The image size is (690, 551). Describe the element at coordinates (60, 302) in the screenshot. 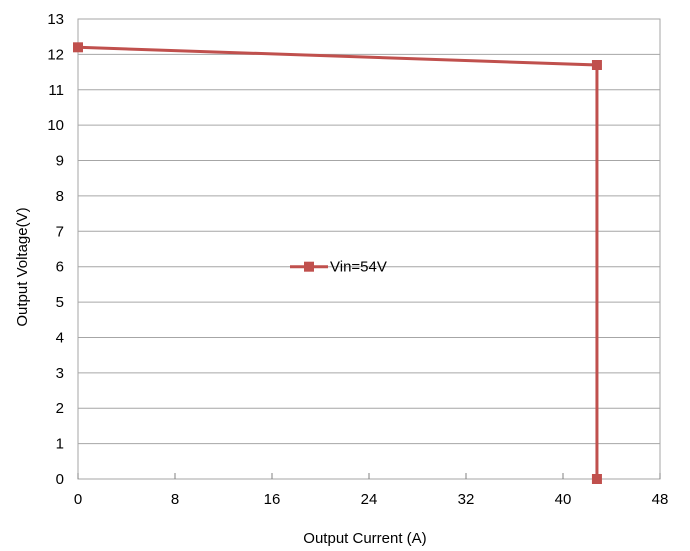

I see `y-tick-label: 5` at that location.